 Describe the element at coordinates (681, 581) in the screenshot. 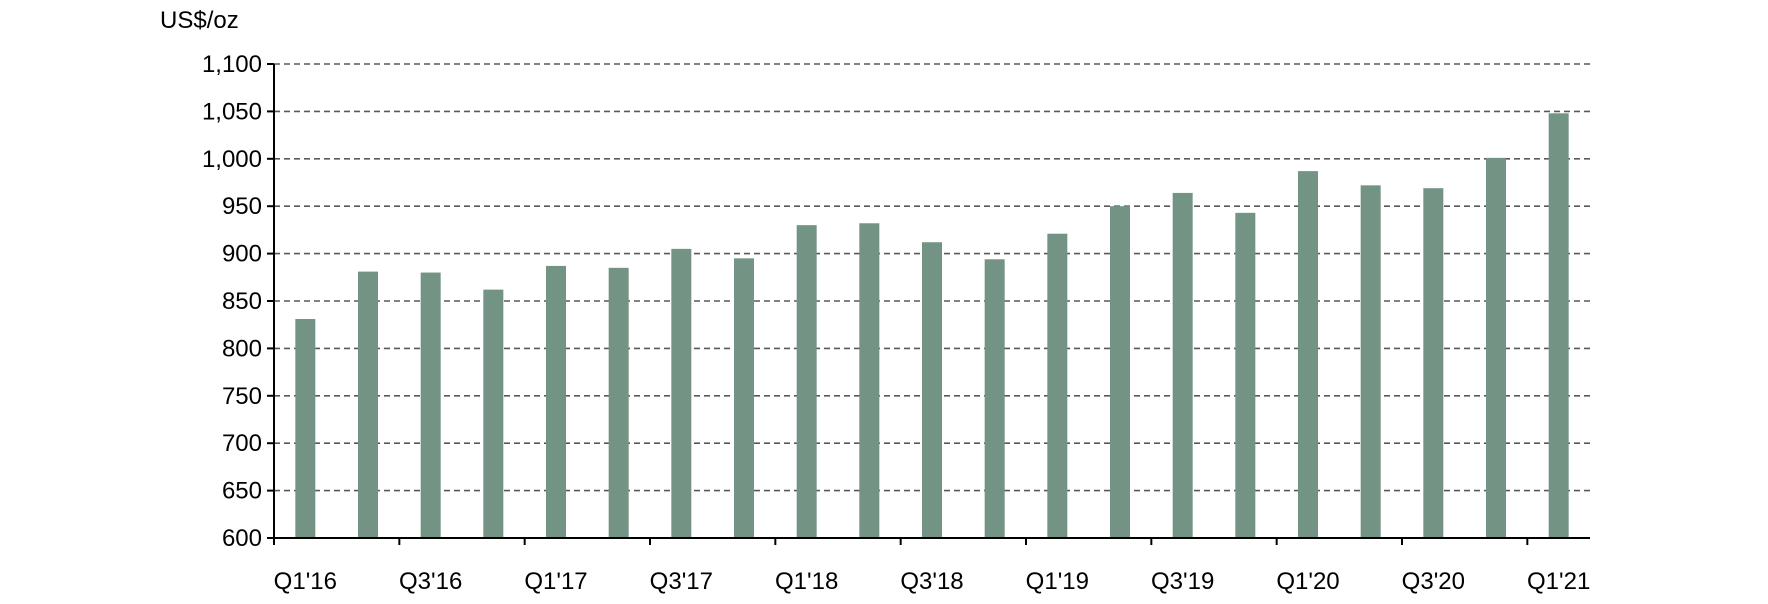

I see `x-tick-label: Q3'17` at that location.